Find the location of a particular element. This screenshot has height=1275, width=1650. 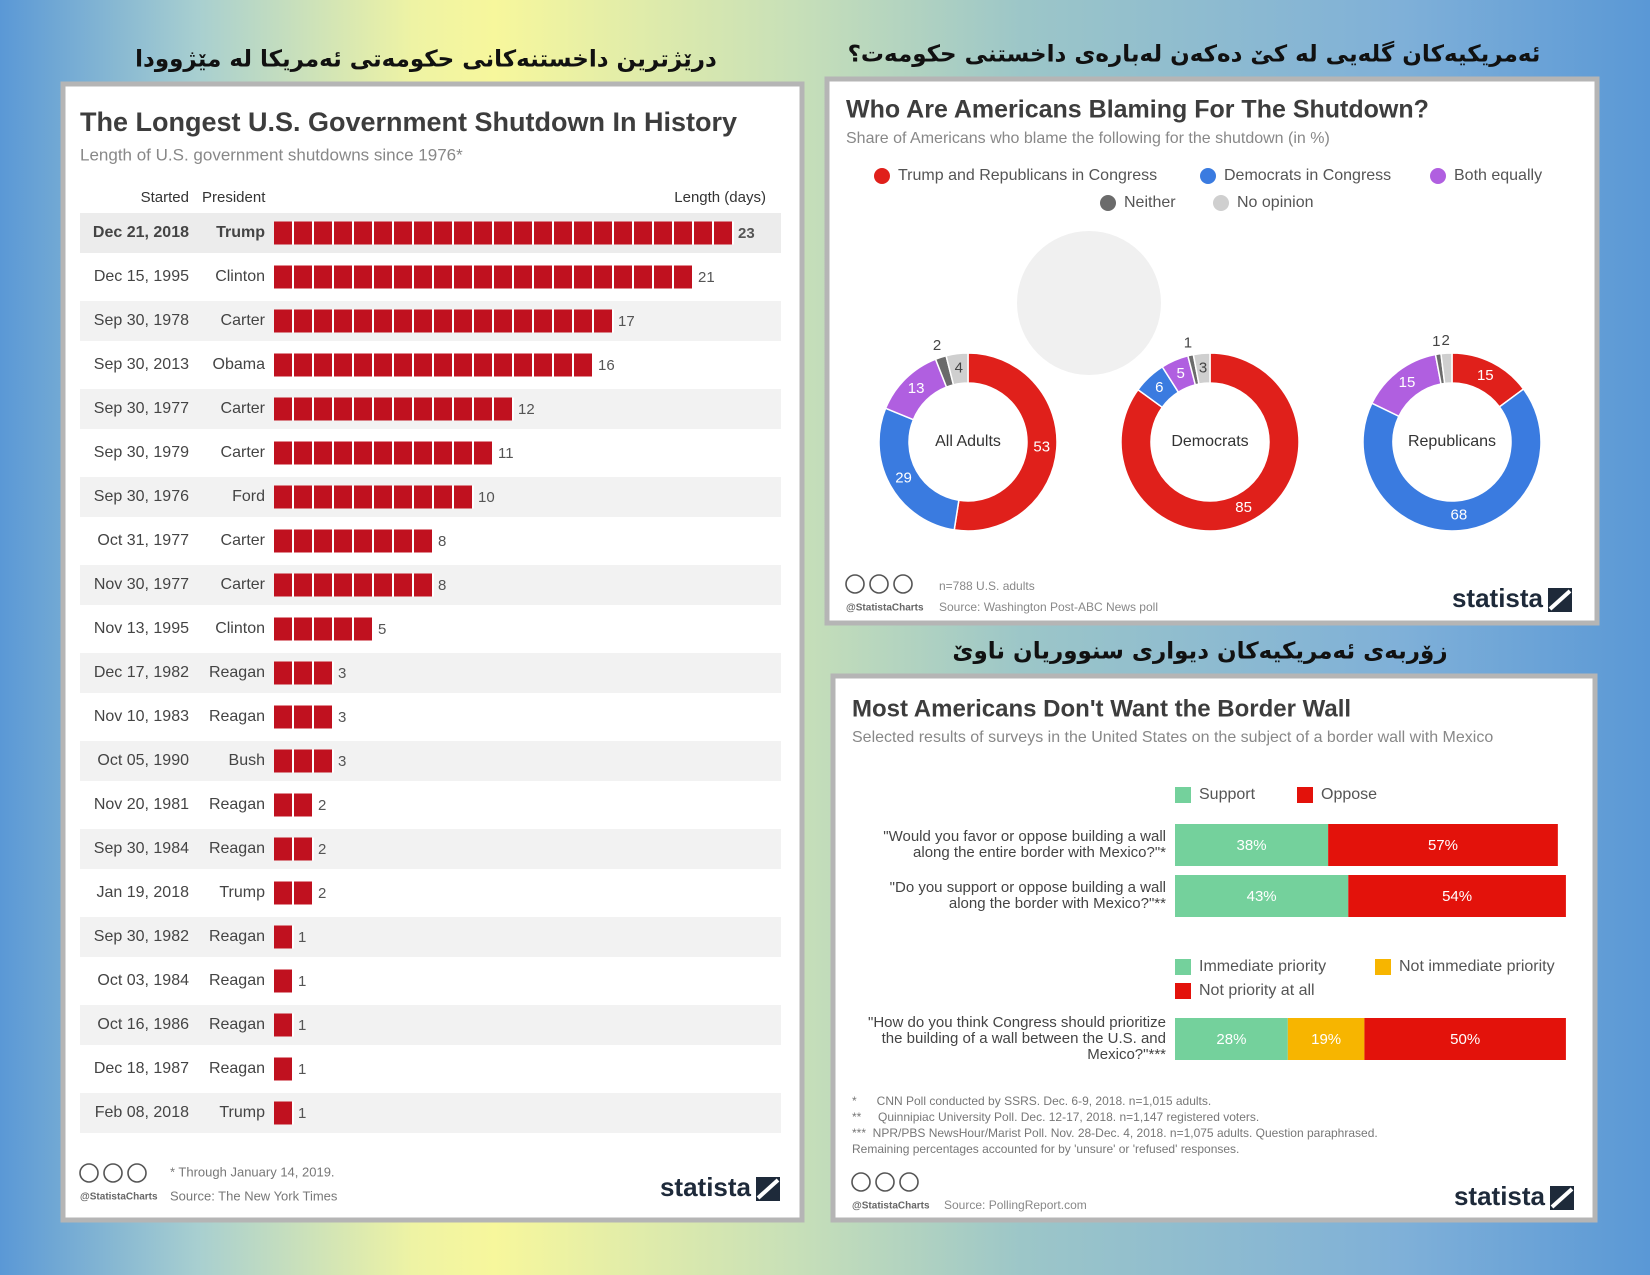

value-label: 5 is located at coordinates (382, 629).